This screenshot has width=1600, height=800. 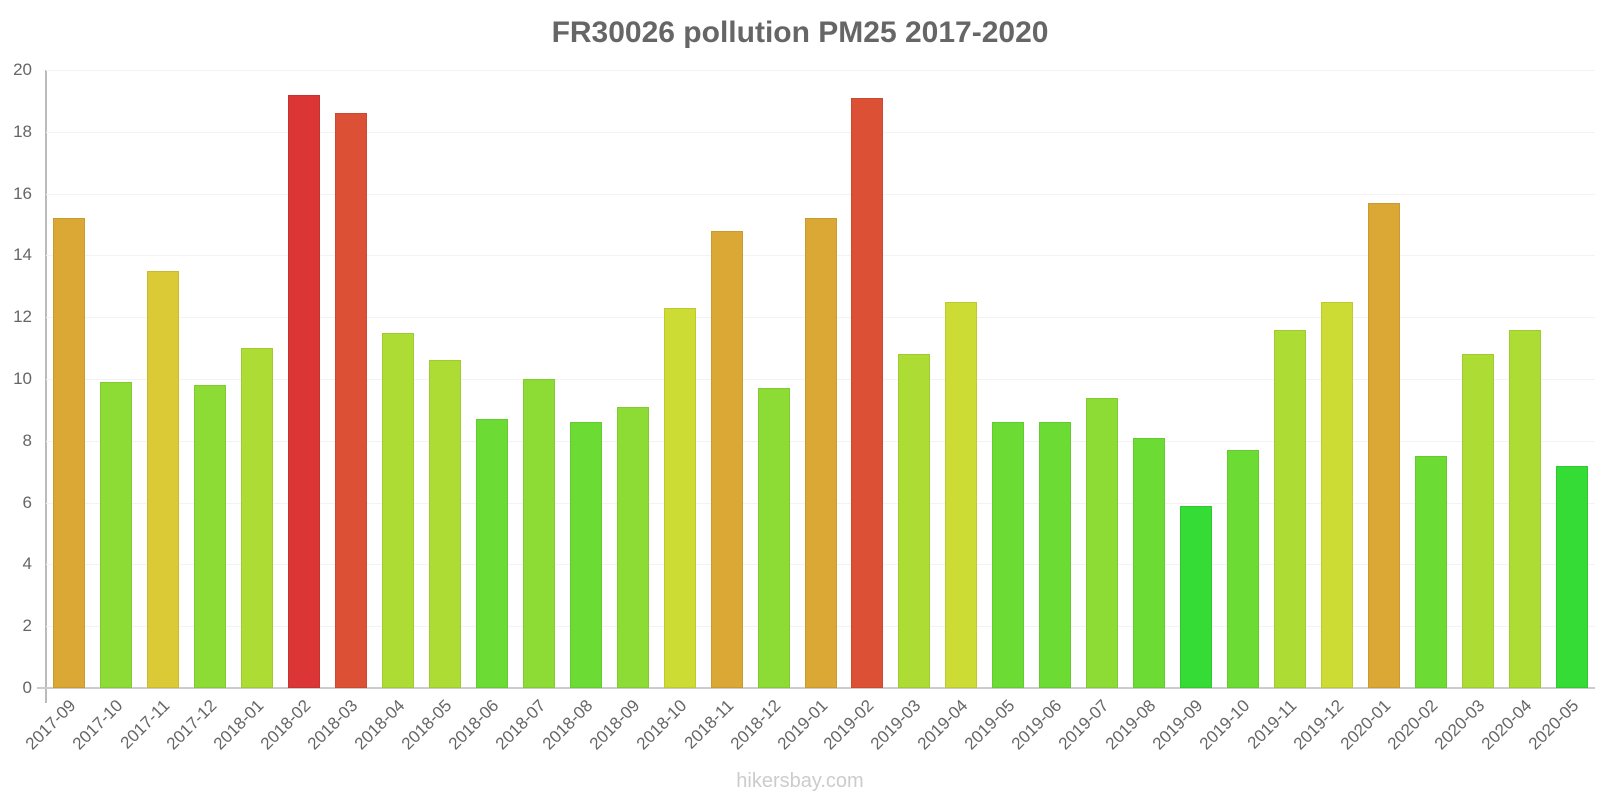 I want to click on y-tick-label: 0, so click(x=27, y=687).